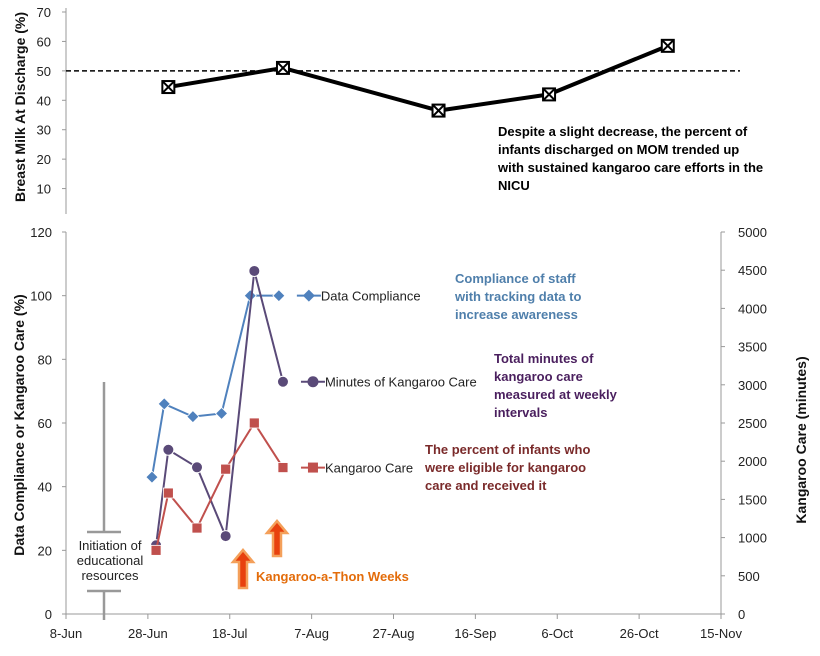 The width and height of the screenshot is (820, 656). I want to click on x-tick-label: 8-Jun, so click(66, 633).